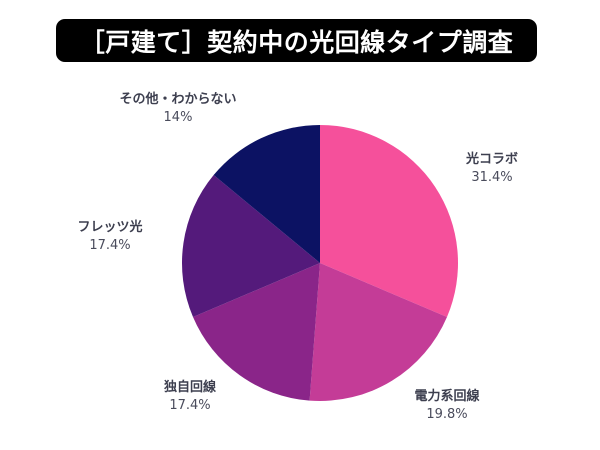  Describe the element at coordinates (178, 99) in the screenshot. I see `slice-label-name: その他・わからない` at that location.